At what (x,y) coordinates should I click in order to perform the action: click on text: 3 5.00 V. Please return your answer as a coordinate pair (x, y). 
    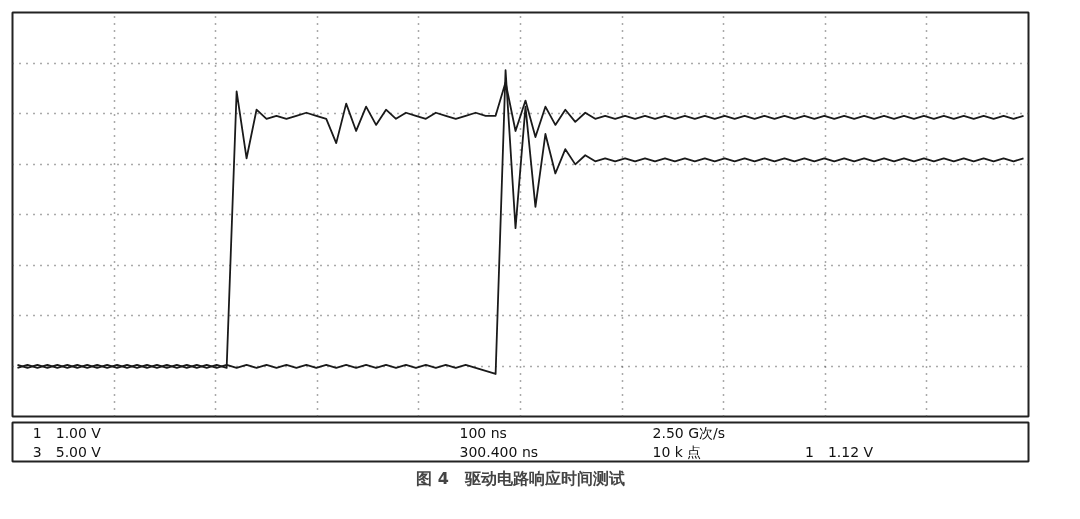
    Looking at the image, I should click on (67, 451).